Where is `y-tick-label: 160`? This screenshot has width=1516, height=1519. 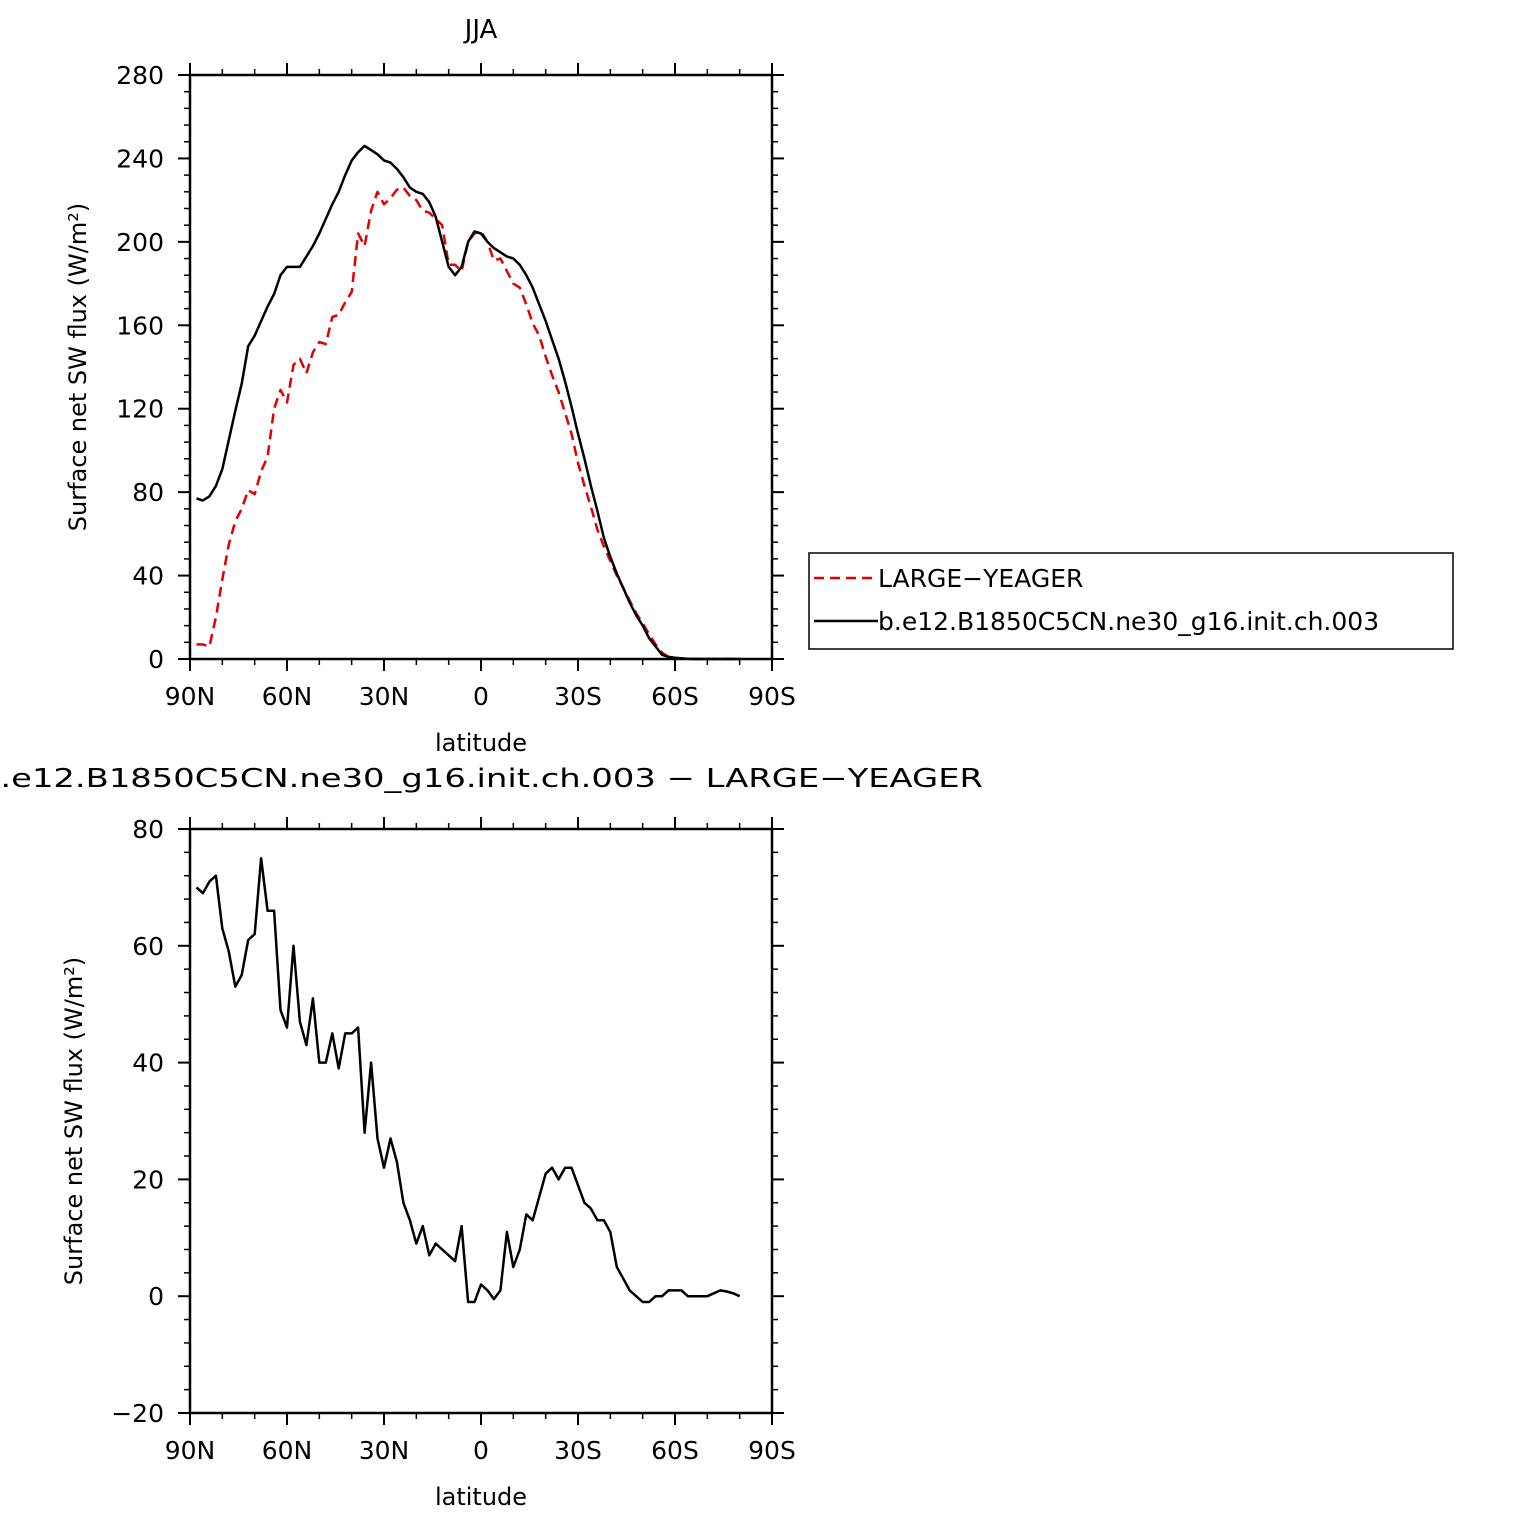
y-tick-label: 160 is located at coordinates (140, 325).